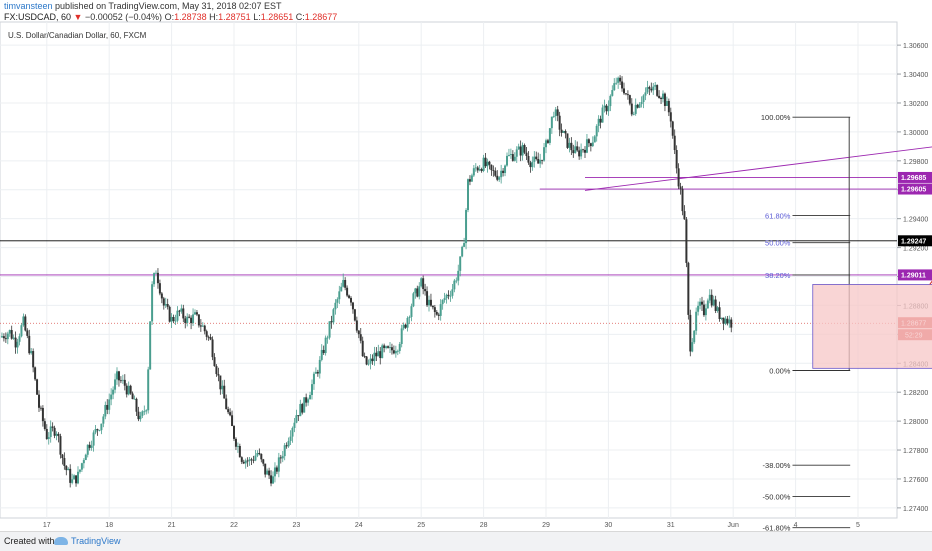 The height and width of the screenshot is (551, 932). Describe the element at coordinates (915, 422) in the screenshot. I see `y-tick-label: 1.28000` at that location.